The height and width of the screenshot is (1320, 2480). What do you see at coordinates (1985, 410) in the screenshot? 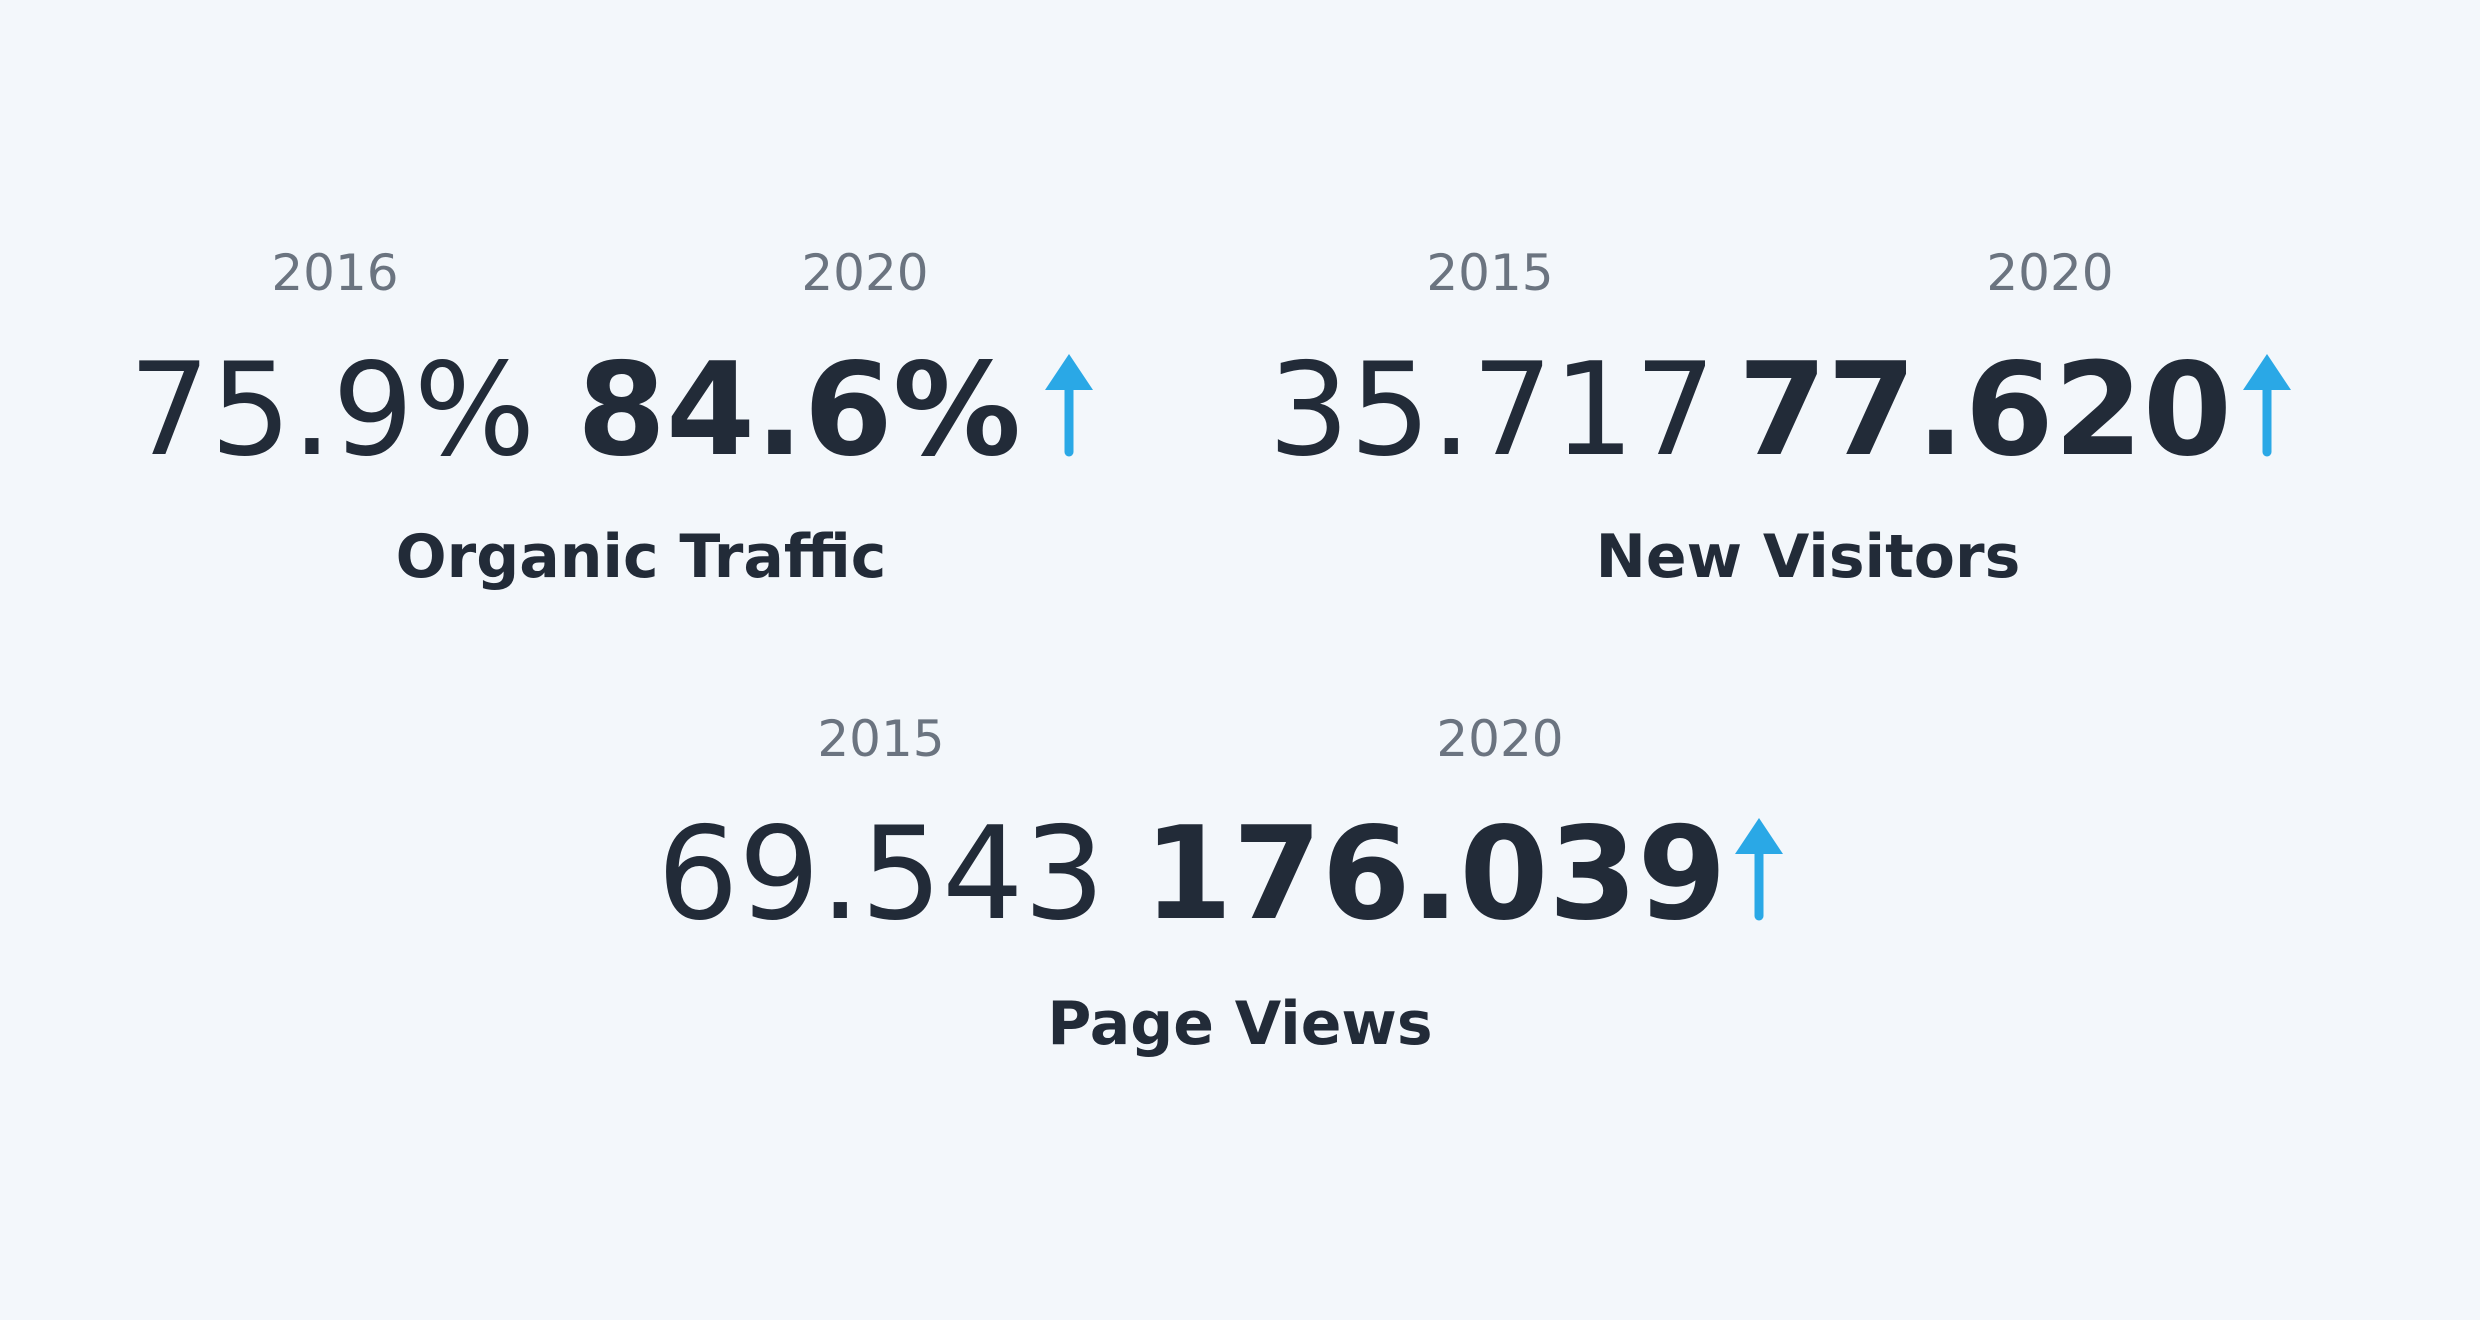
I see `value-after: 77.620` at bounding box center [1985, 410].